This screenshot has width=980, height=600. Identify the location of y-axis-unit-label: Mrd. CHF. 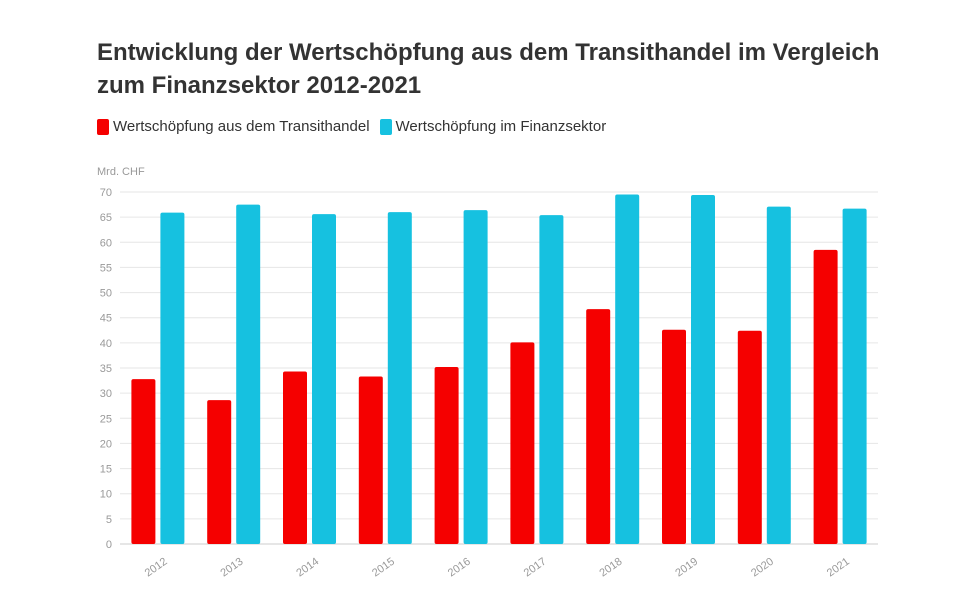
(121, 172).